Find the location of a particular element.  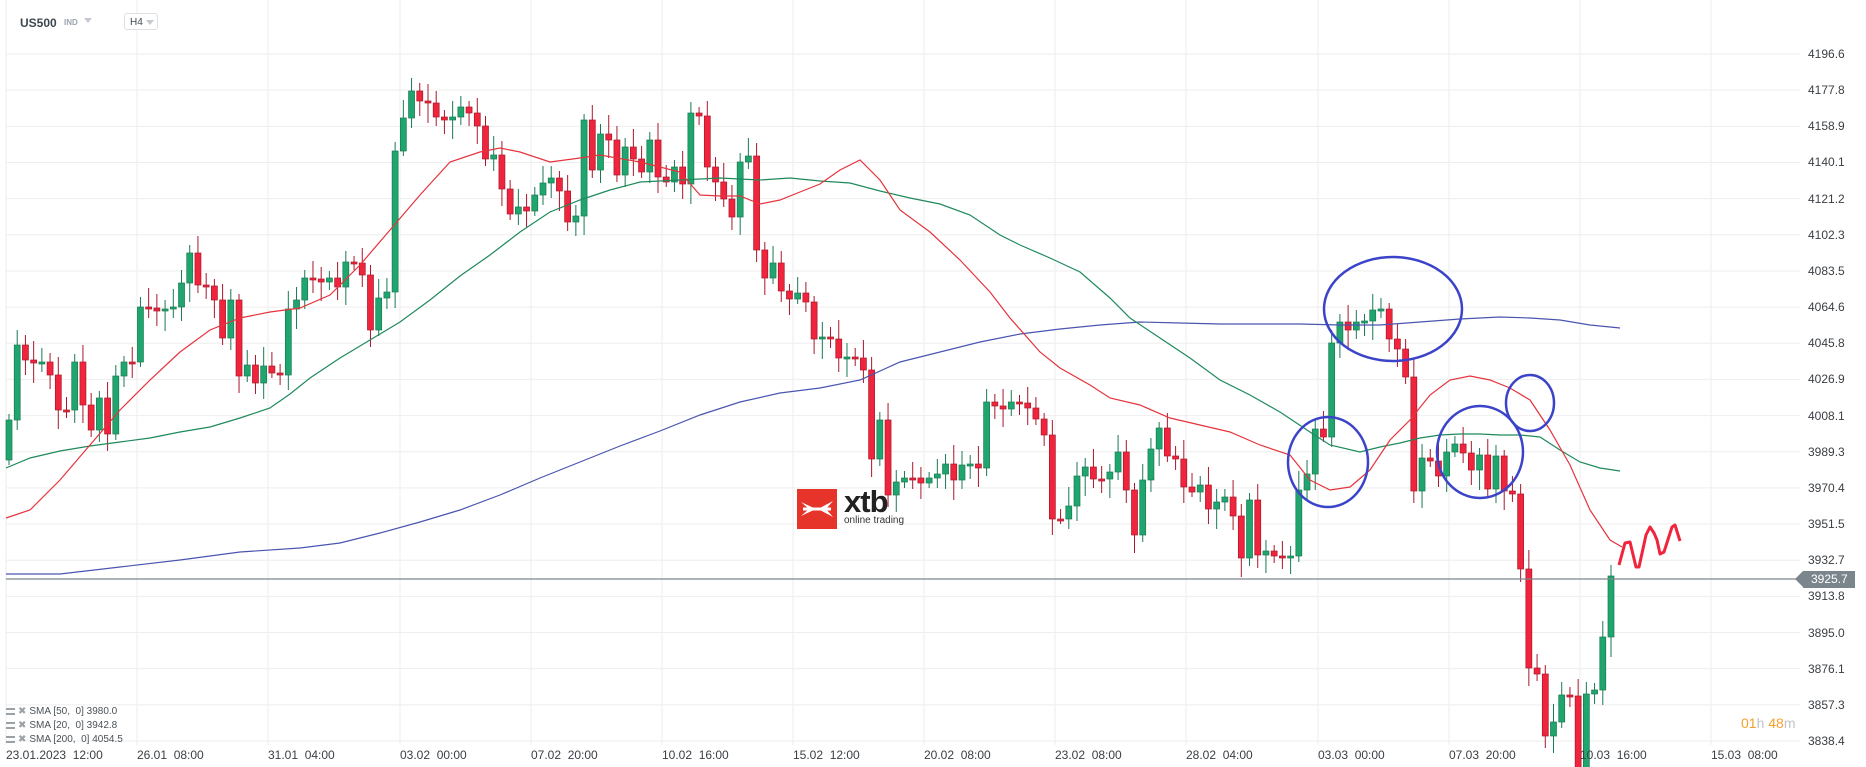

legend-sma20: ✖ SMA [20, 0] 3942.8 is located at coordinates (61, 725).